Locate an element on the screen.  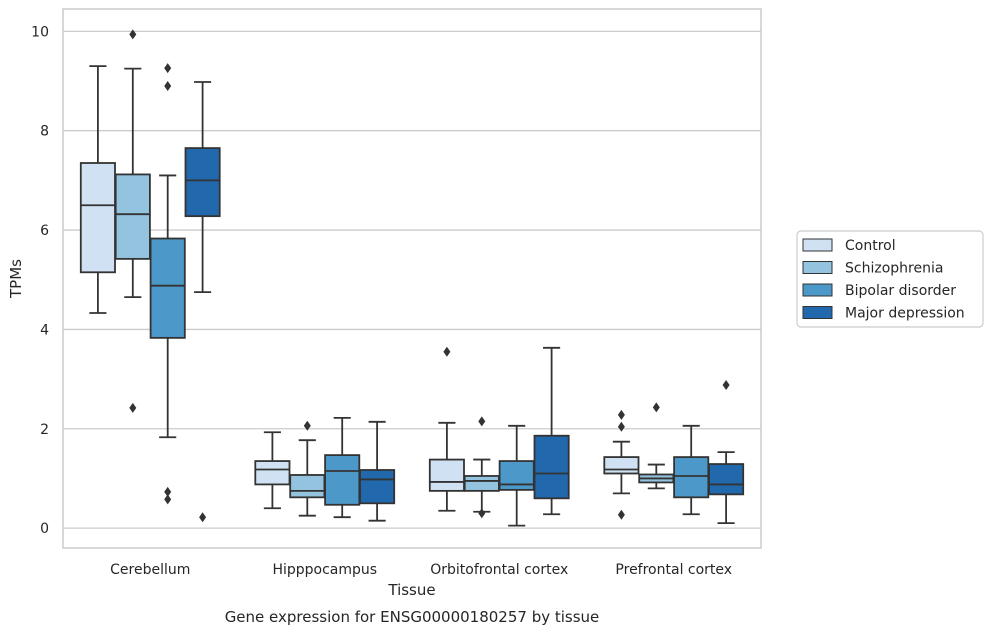
legend-item: Bipolar disorder is located at coordinates (879, 291).